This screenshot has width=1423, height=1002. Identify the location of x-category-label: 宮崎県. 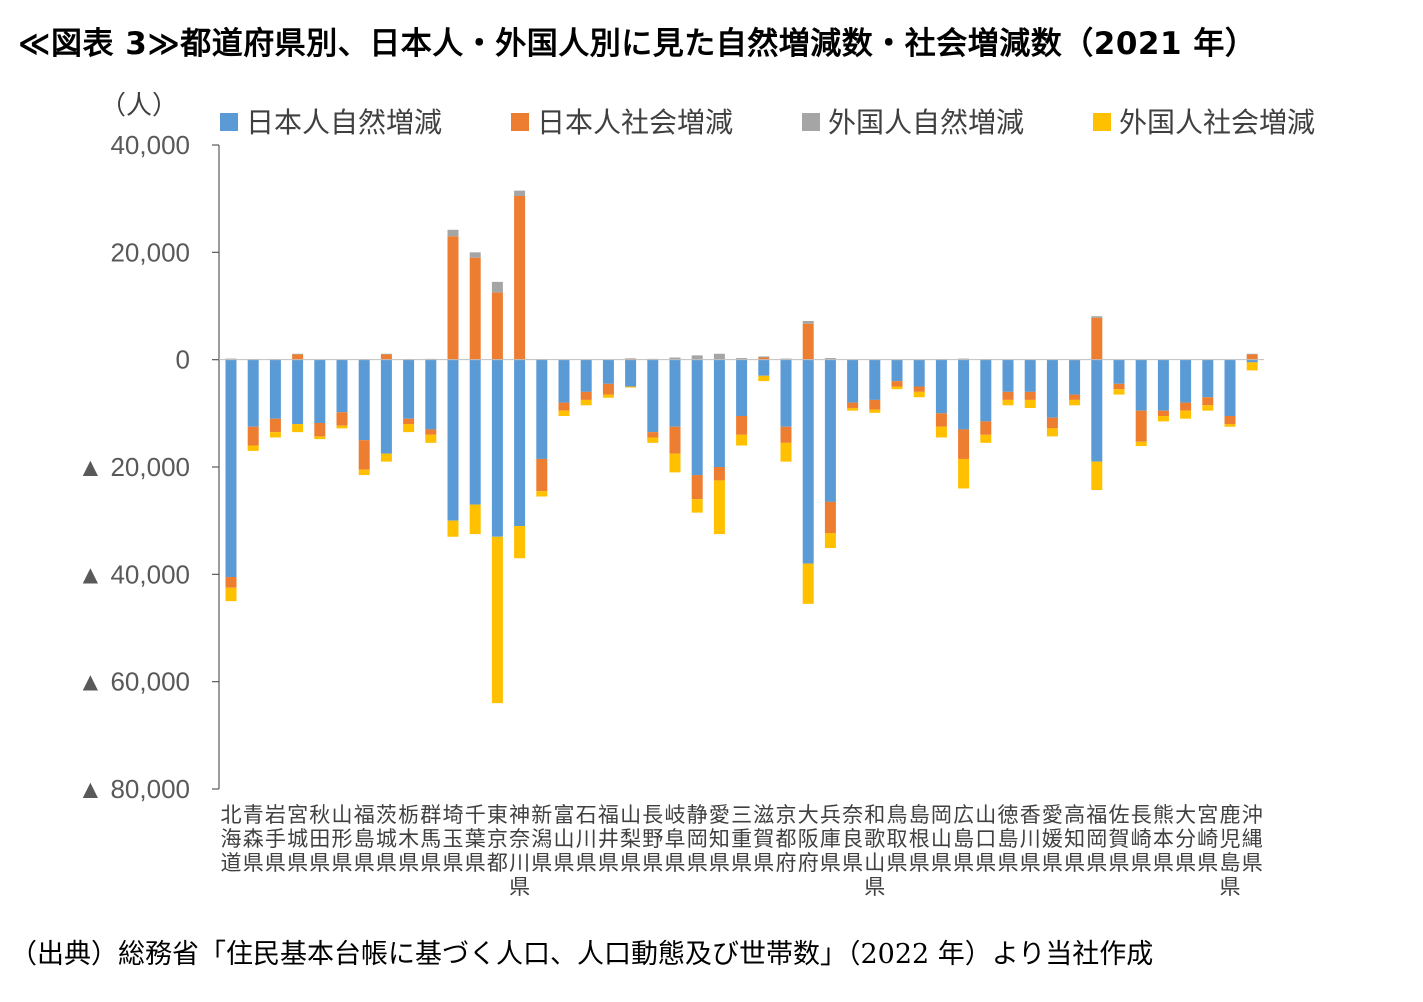
(1207, 839).